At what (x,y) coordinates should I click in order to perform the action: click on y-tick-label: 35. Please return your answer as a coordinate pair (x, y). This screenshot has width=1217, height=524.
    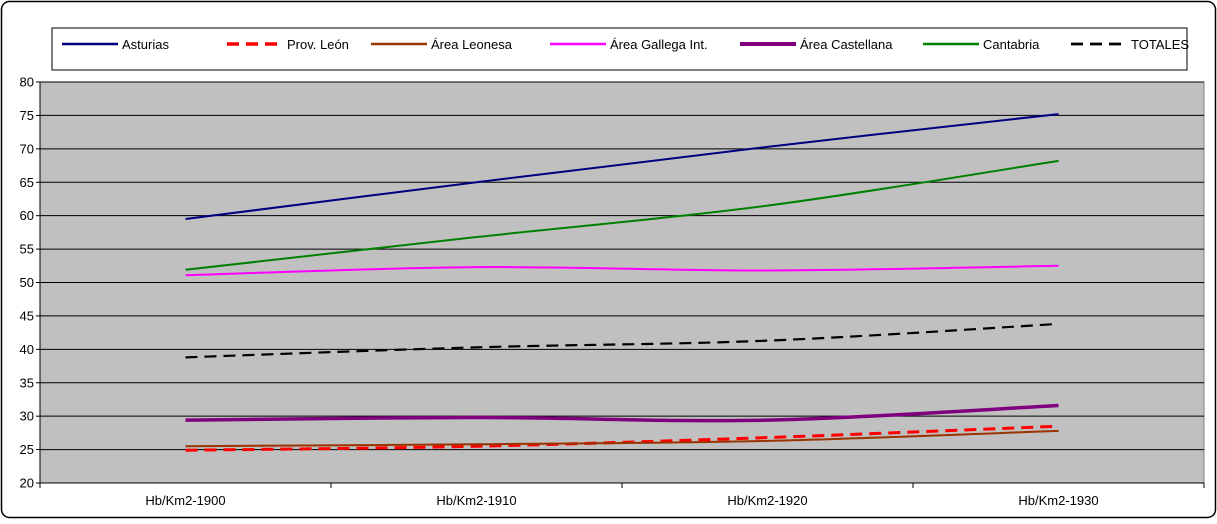
    Looking at the image, I should click on (27, 382).